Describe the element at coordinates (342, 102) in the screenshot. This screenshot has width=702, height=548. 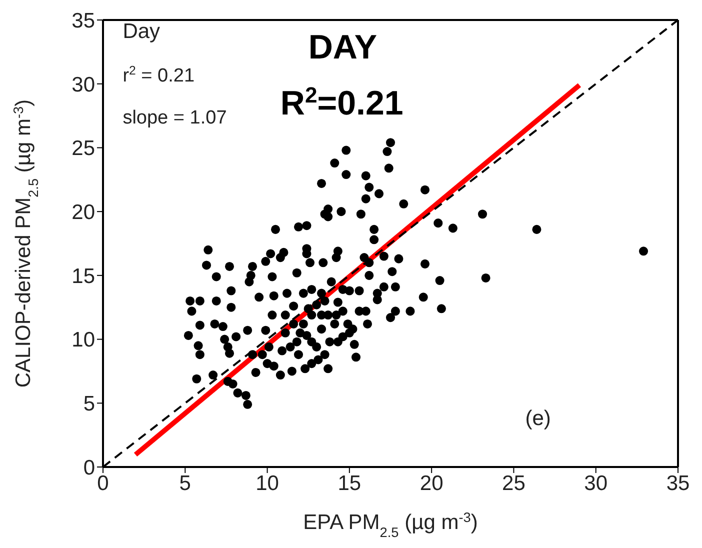
I see `annotation: R$^{2}$=0.21` at that location.